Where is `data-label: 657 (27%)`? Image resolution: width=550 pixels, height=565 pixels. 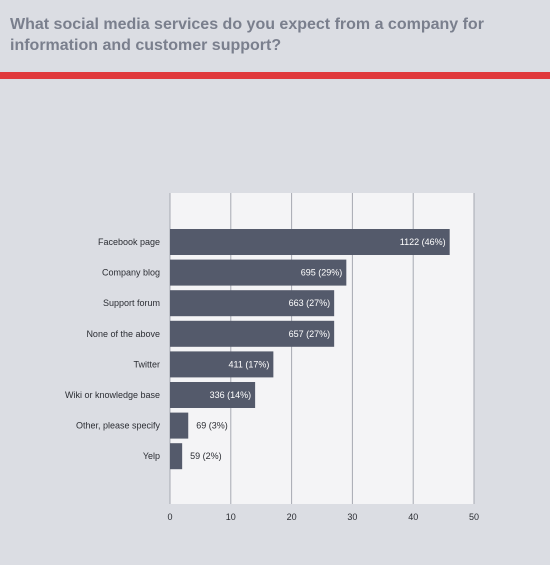
data-label: 657 (27%) is located at coordinates (310, 334).